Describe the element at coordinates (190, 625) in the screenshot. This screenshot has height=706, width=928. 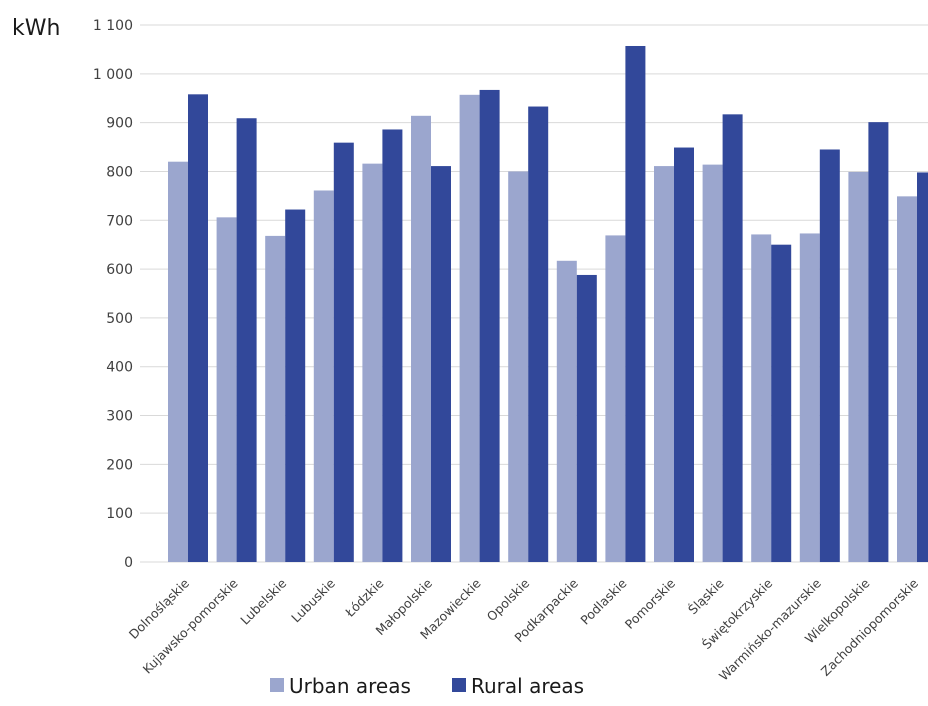
I see `x-tick-label: Kujawsko-pomorskie` at that location.